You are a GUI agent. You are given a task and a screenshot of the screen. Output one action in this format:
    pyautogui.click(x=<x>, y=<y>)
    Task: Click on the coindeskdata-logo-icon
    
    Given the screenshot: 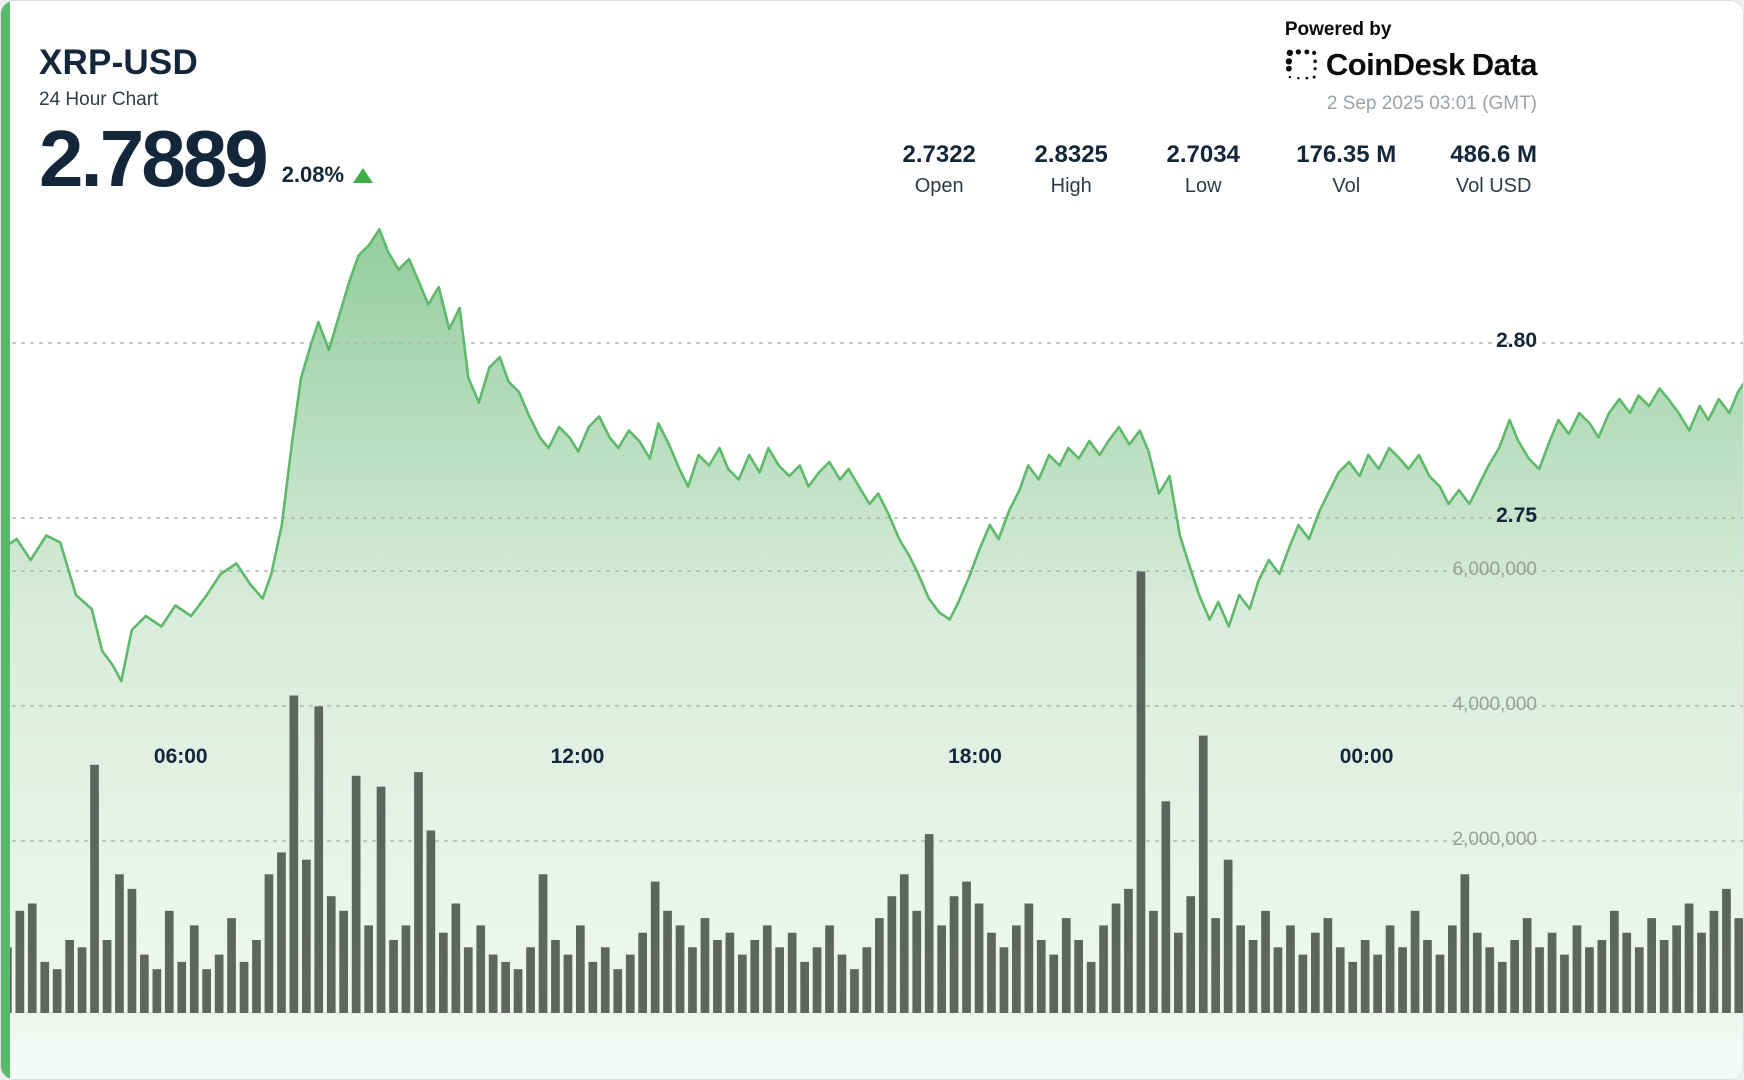 What is the action you would take?
    pyautogui.click(x=1301, y=64)
    